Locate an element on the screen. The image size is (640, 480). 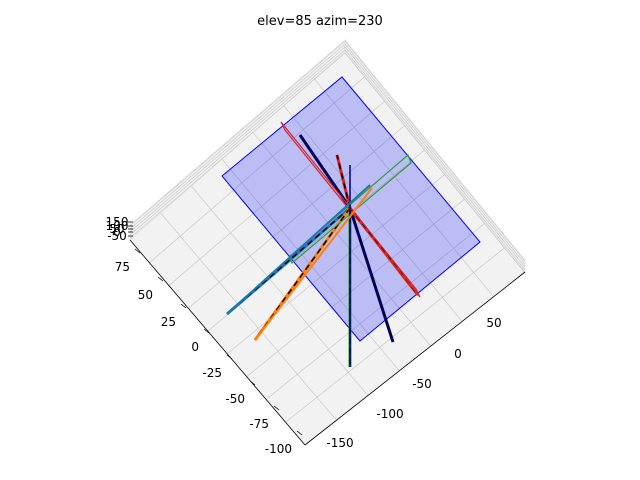
y-tick-label: -150 is located at coordinates (339, 443).